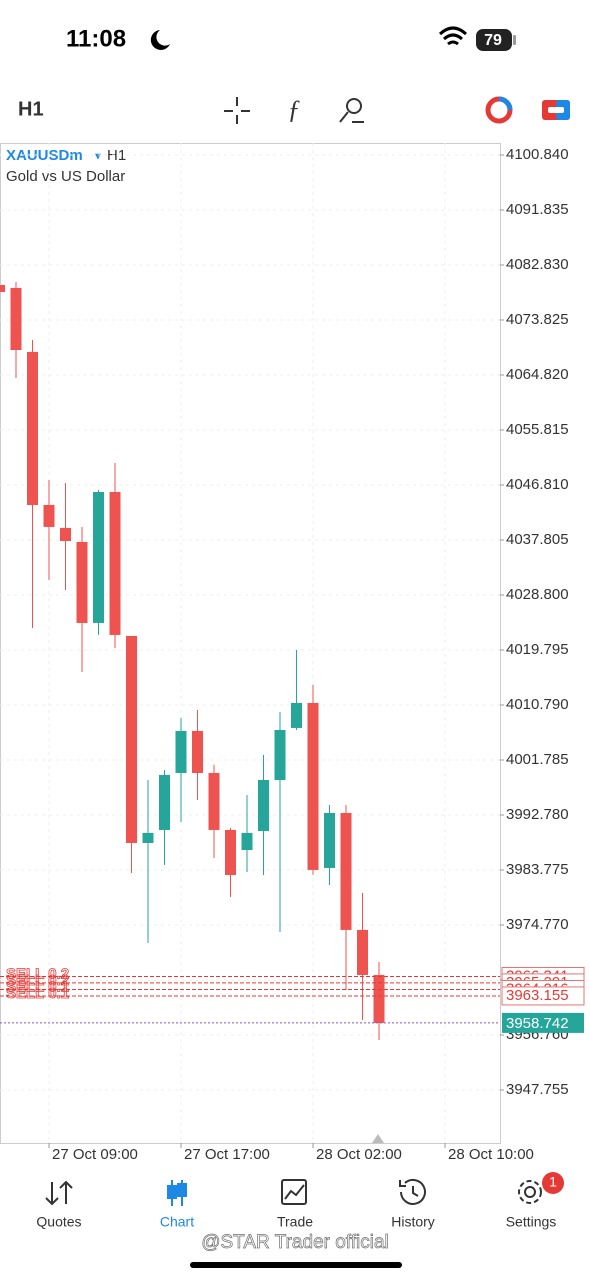  I want to click on battery-level: 79, so click(493, 40).